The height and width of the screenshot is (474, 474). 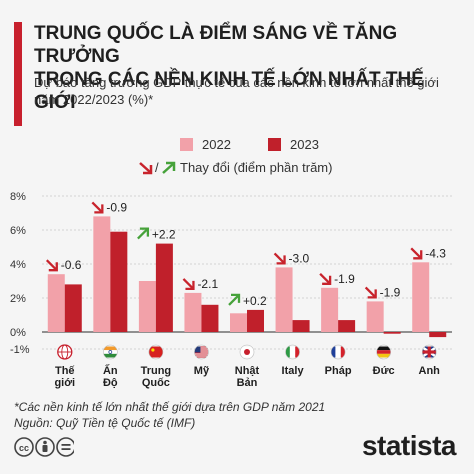 What do you see at coordinates (186, 144) in the screenshot?
I see `legend-2022-swatch` at bounding box center [186, 144].